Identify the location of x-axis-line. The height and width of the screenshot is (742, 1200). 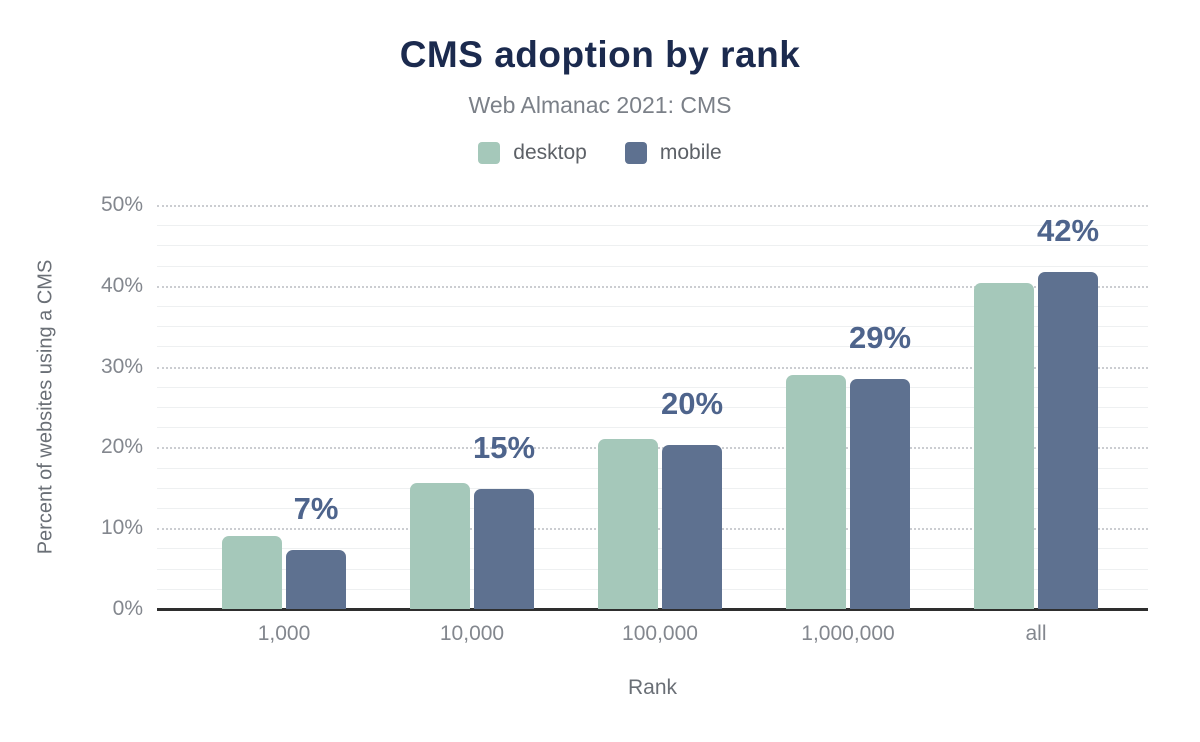
(652, 609).